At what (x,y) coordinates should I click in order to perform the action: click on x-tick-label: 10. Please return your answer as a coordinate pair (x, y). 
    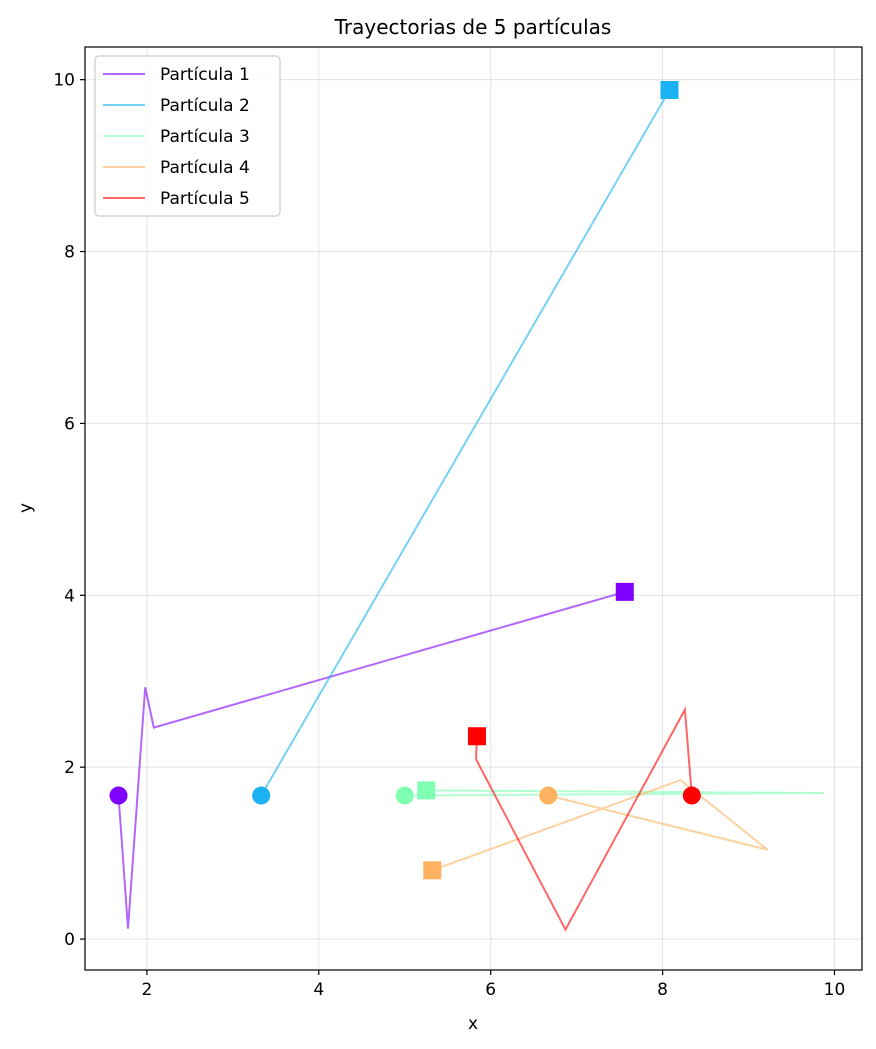
    Looking at the image, I should click on (835, 990).